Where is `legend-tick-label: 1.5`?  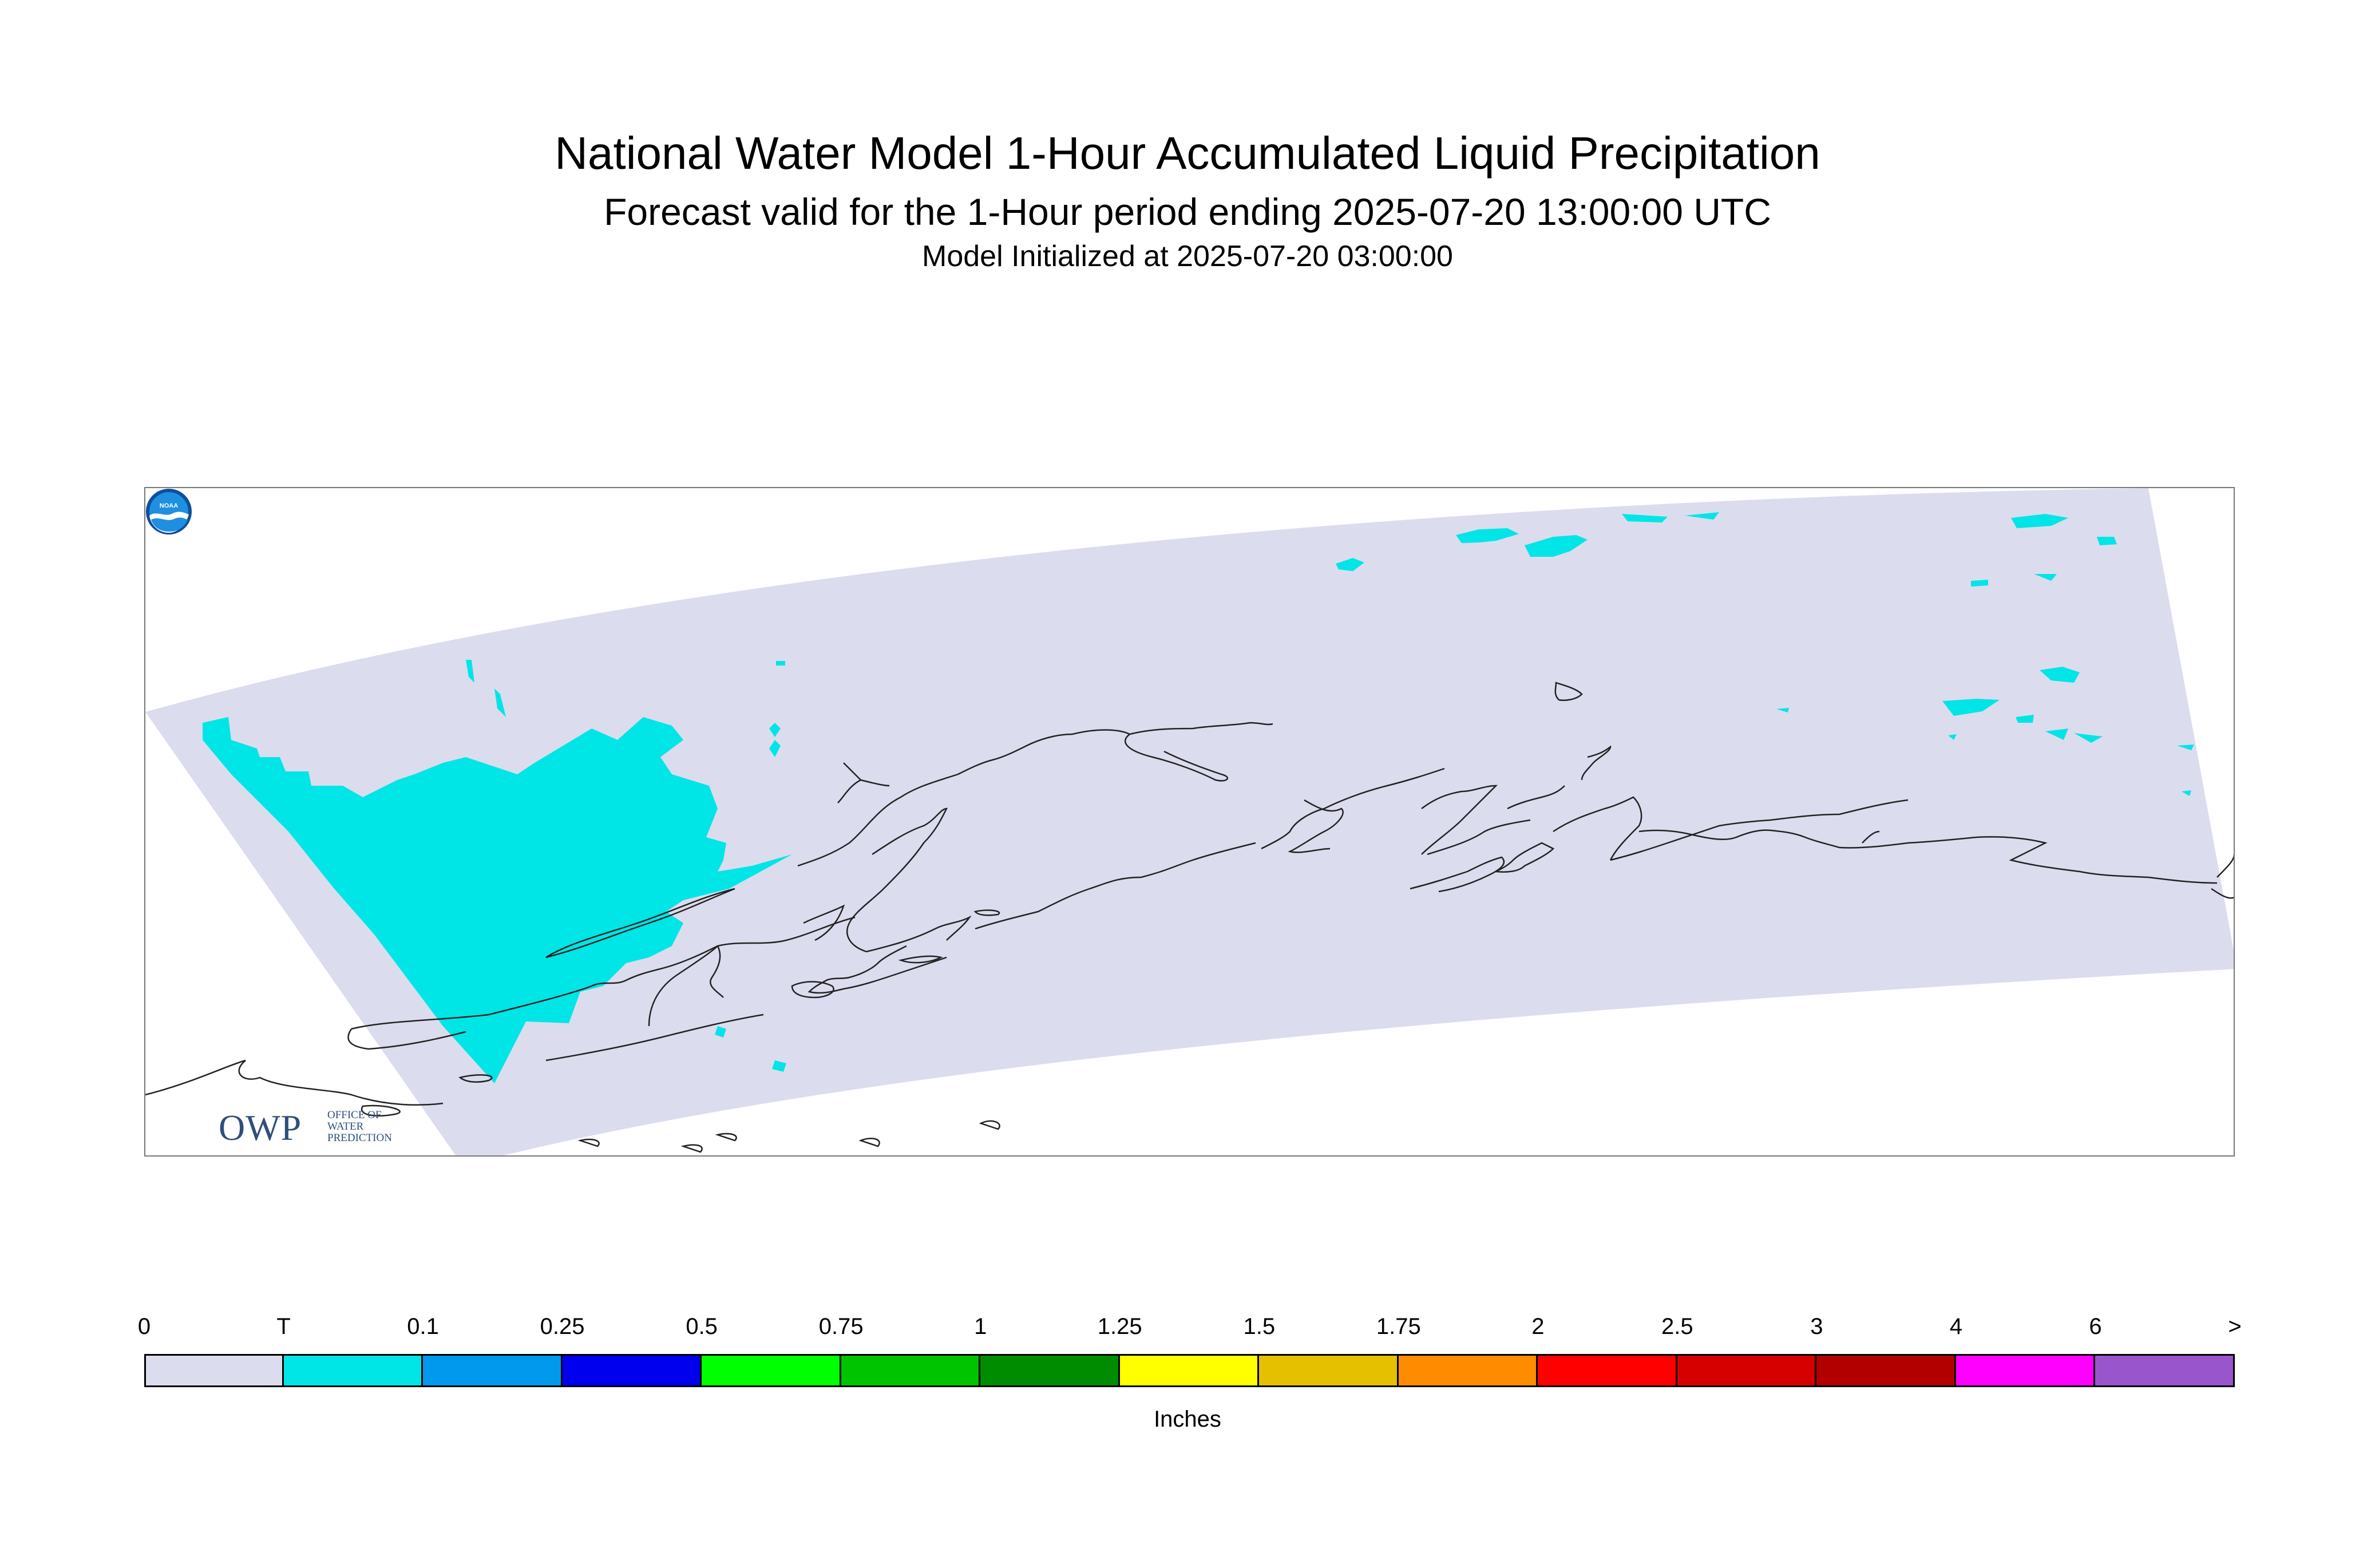
legend-tick-label: 1.5 is located at coordinates (1259, 1326).